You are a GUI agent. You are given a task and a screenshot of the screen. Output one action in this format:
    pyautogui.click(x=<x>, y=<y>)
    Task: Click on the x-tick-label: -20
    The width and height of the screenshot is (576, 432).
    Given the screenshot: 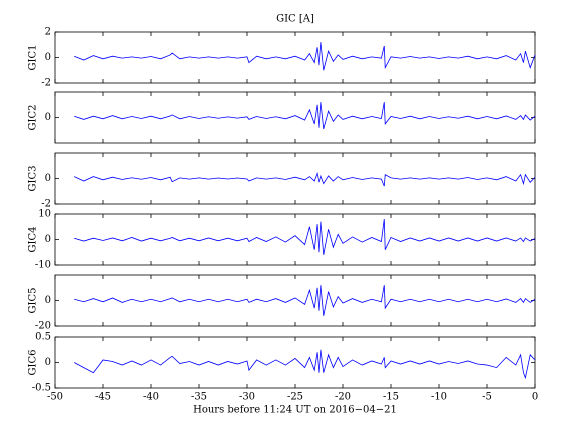 What is the action you would take?
    pyautogui.click(x=343, y=397)
    